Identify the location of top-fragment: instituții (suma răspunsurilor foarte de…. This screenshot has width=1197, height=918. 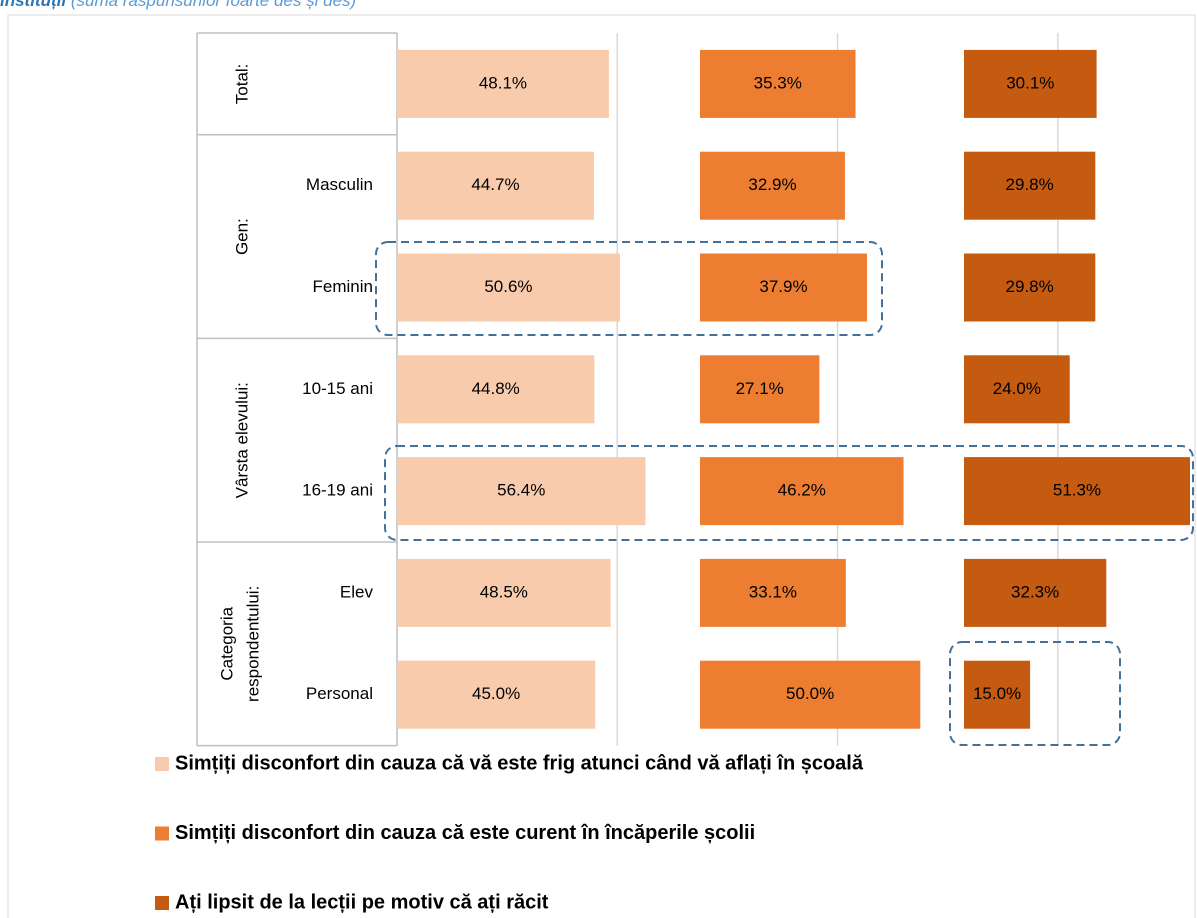
(178, 5).